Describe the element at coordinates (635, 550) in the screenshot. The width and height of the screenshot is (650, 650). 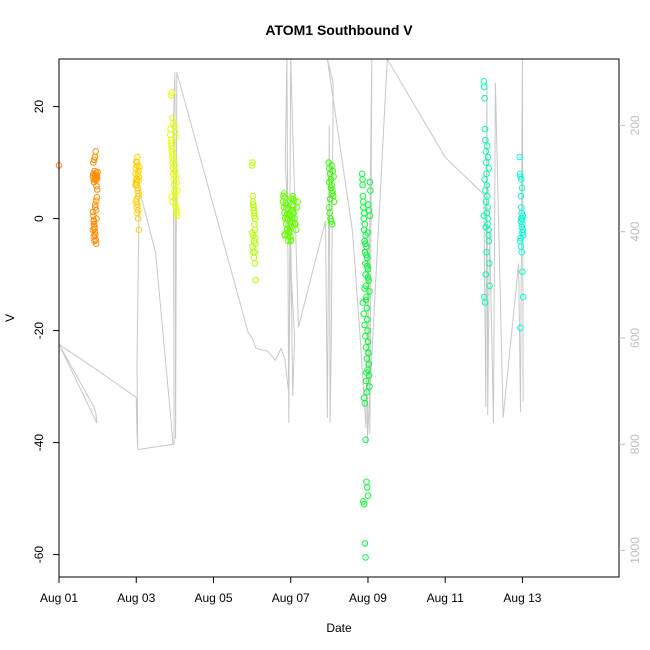
I see `right-tick-label: 1000` at that location.